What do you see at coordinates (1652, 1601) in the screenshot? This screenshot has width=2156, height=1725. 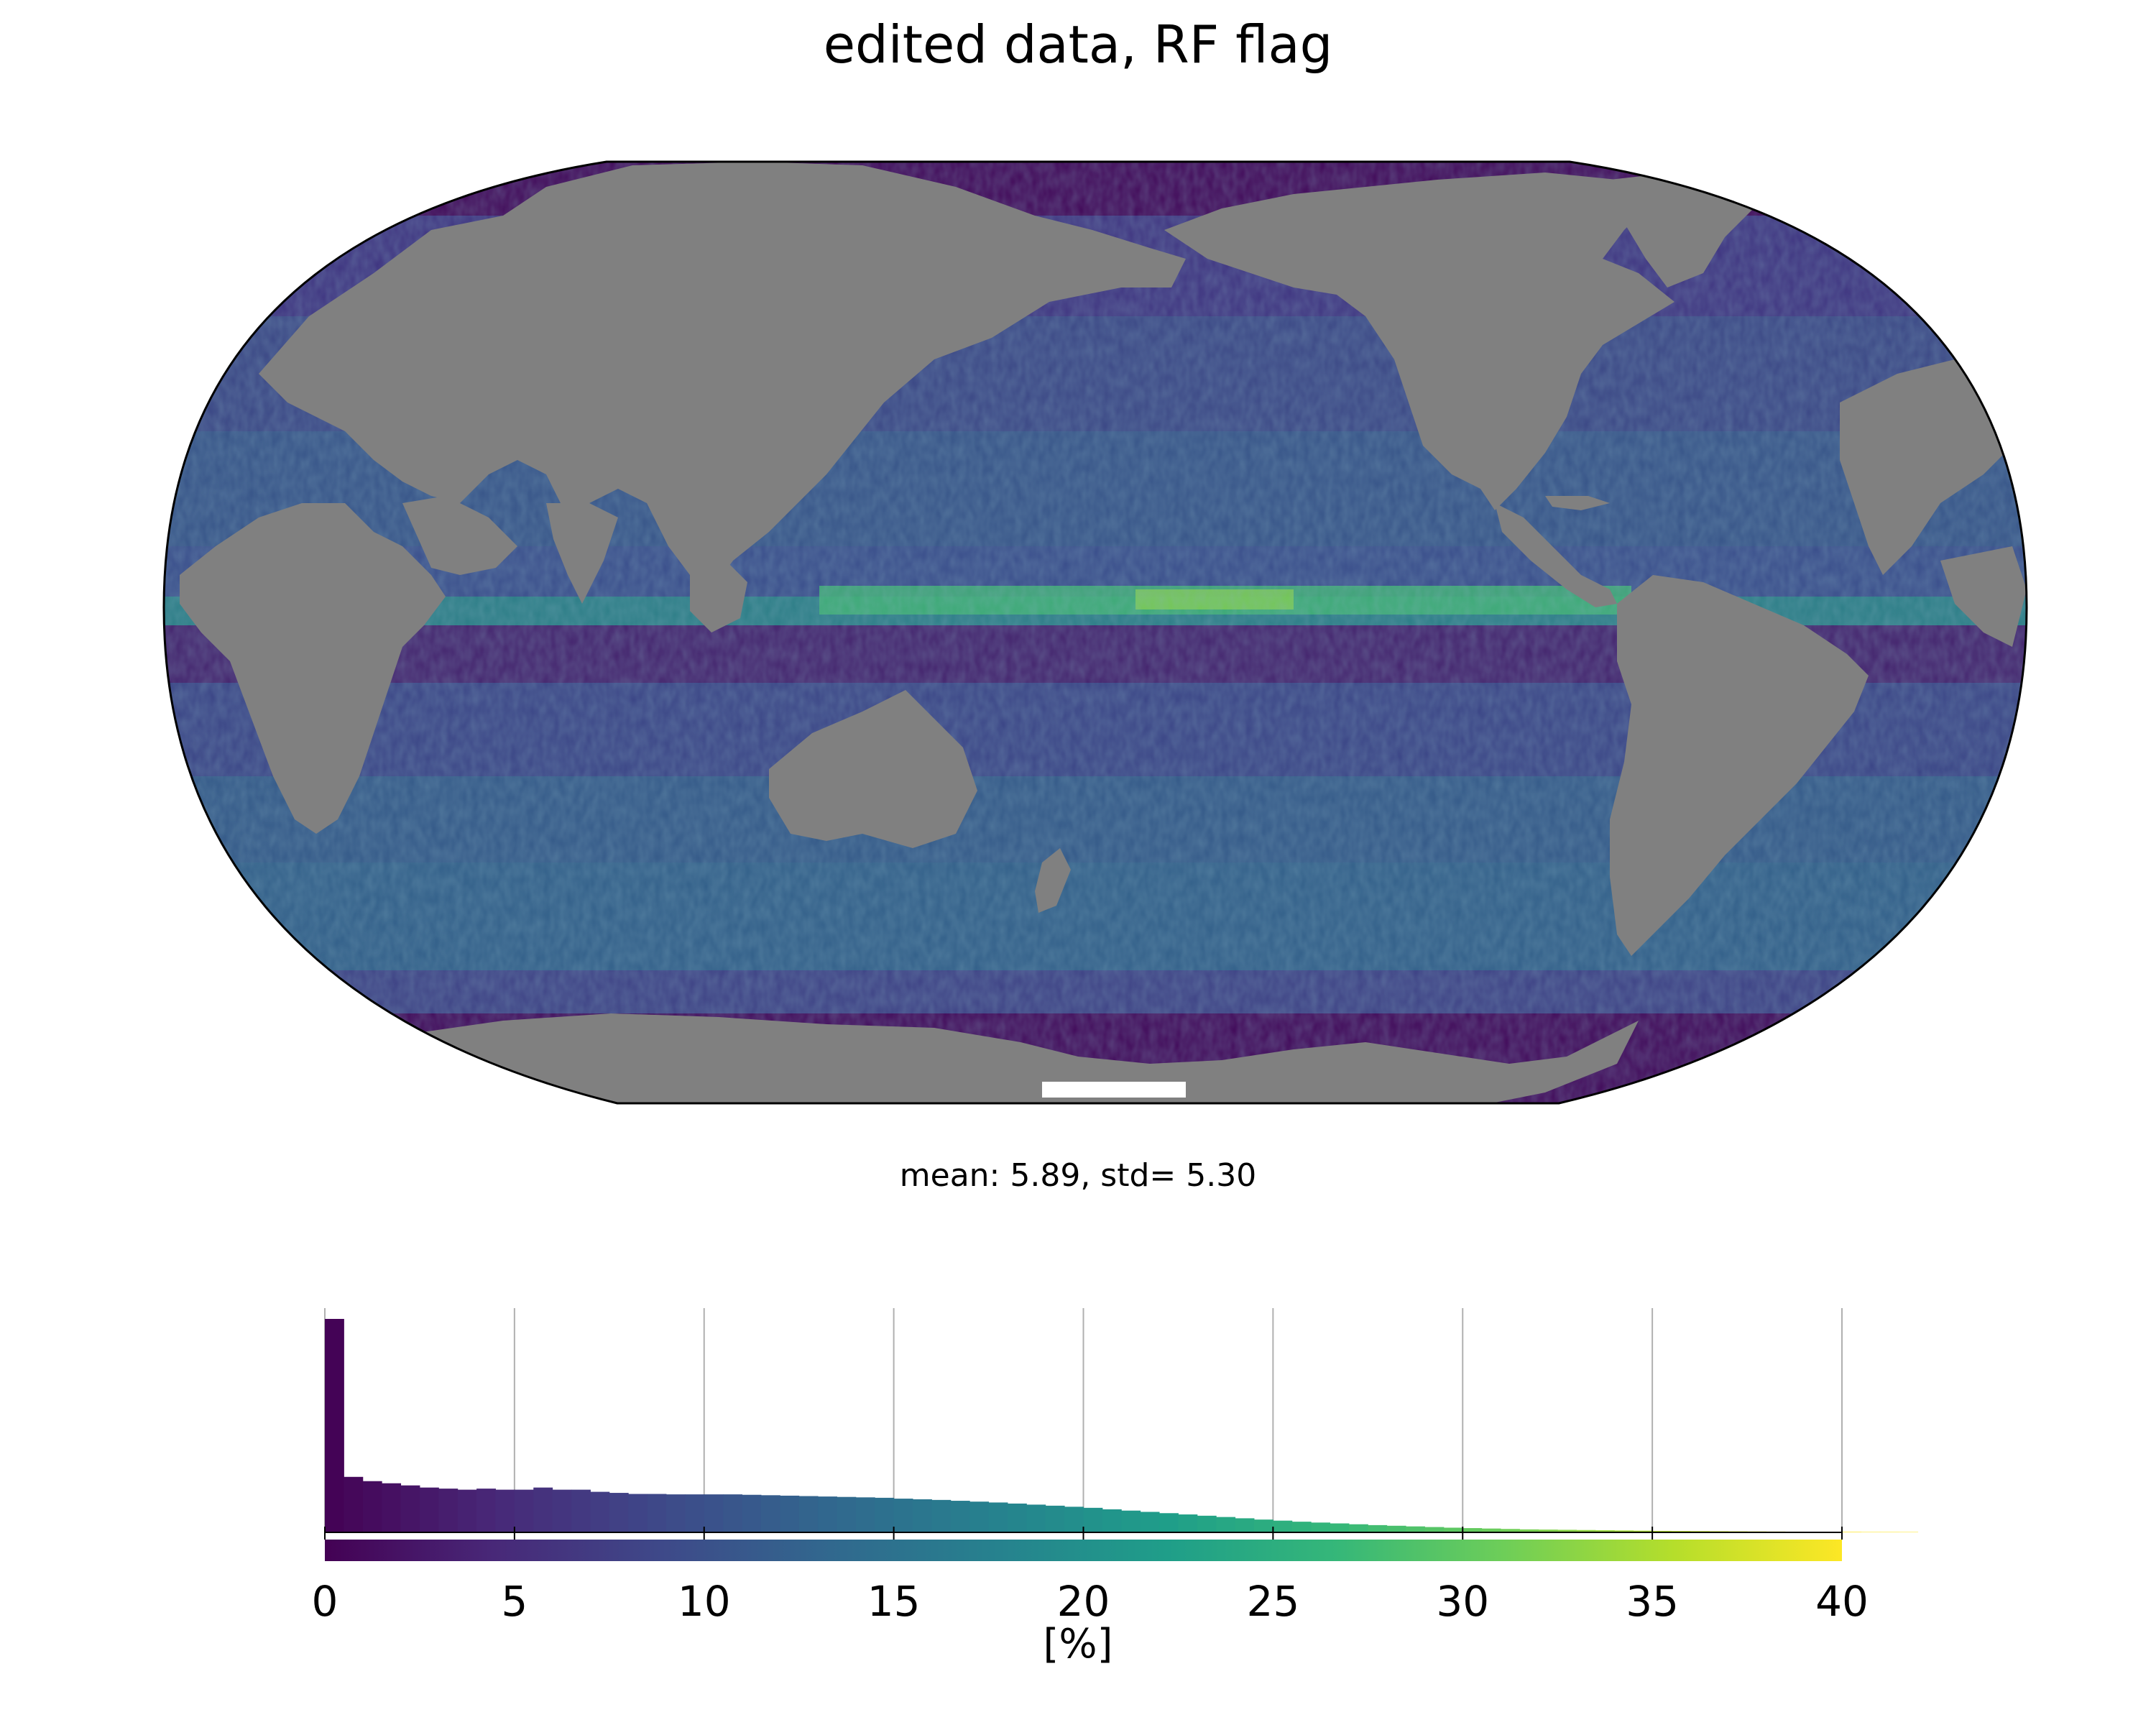 I see `tick-label-35: 35` at bounding box center [1652, 1601].